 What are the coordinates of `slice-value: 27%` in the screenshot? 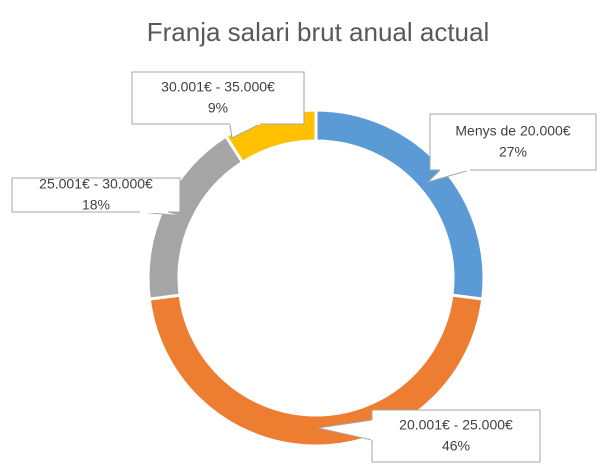 It's located at (513, 152).